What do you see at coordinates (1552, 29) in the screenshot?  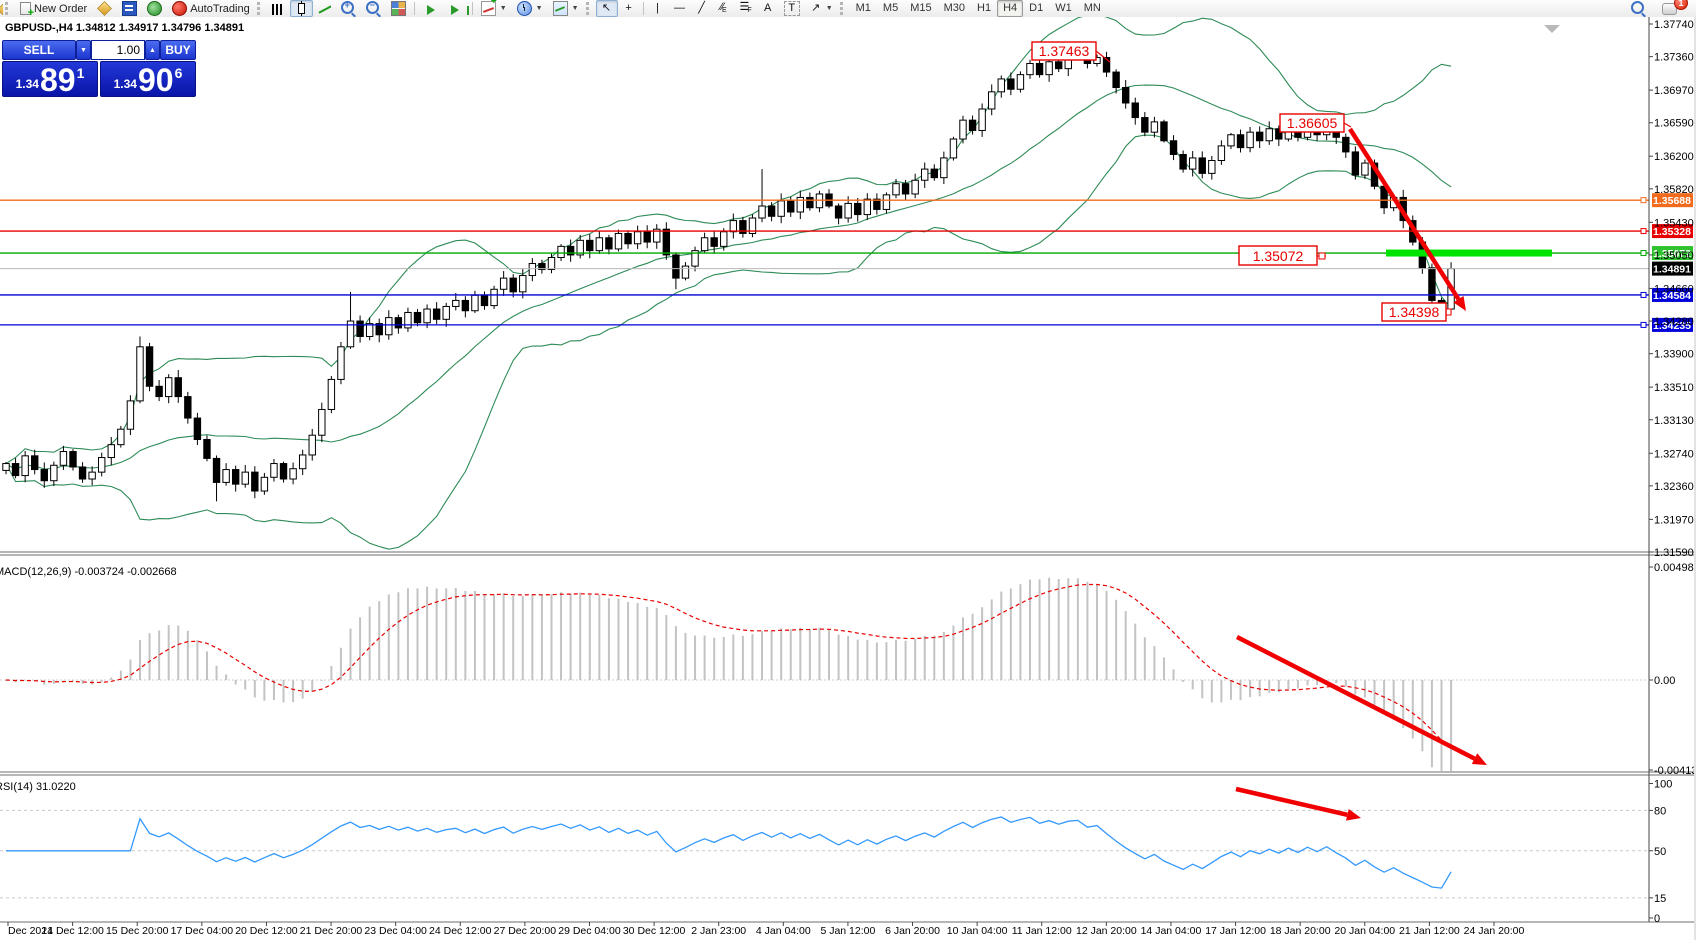 I see `scroll-to-end-marker` at bounding box center [1552, 29].